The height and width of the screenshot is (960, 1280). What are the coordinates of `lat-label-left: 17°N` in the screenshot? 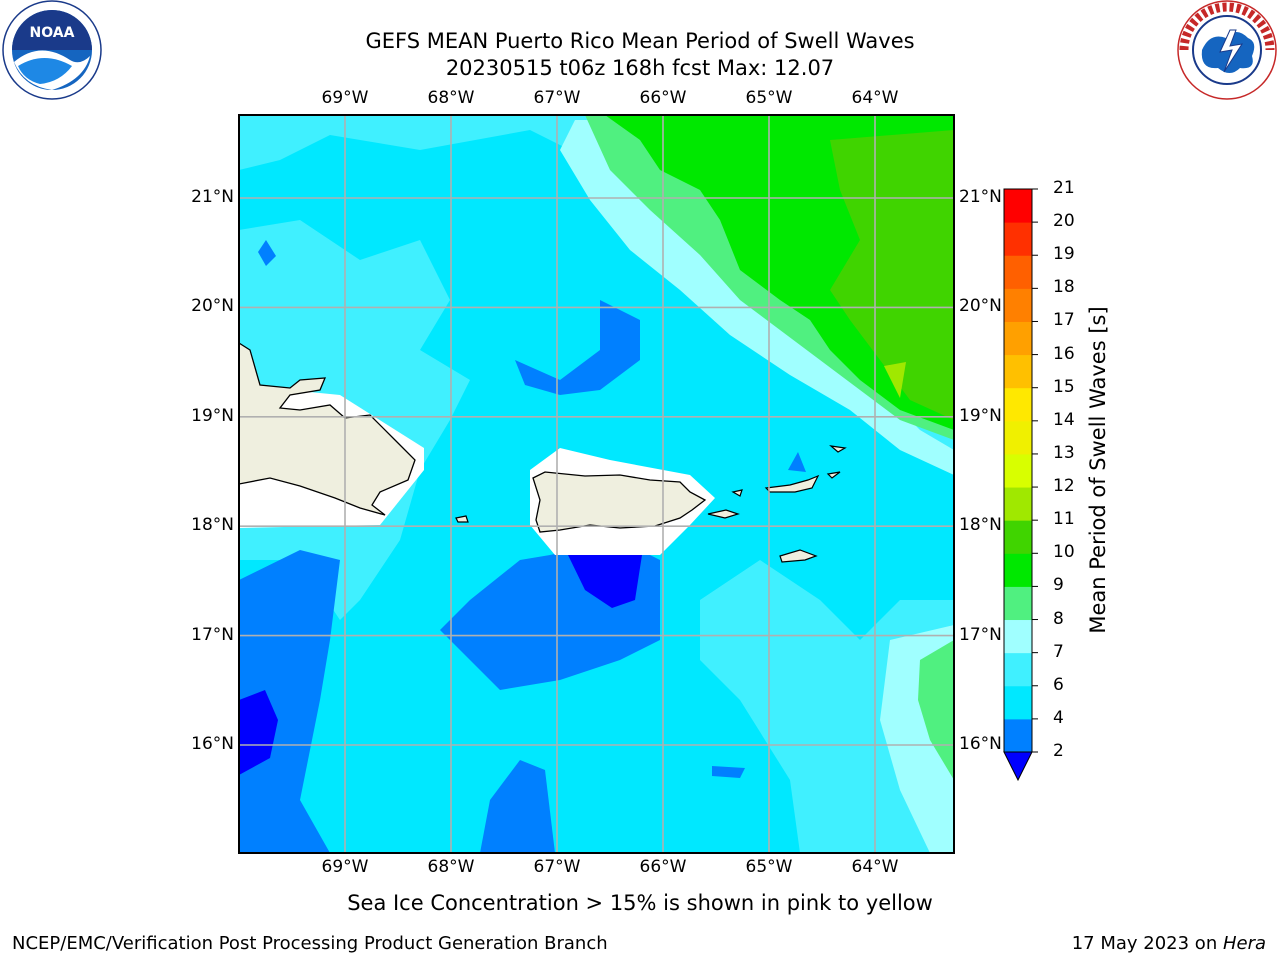 It's located at (212, 634).